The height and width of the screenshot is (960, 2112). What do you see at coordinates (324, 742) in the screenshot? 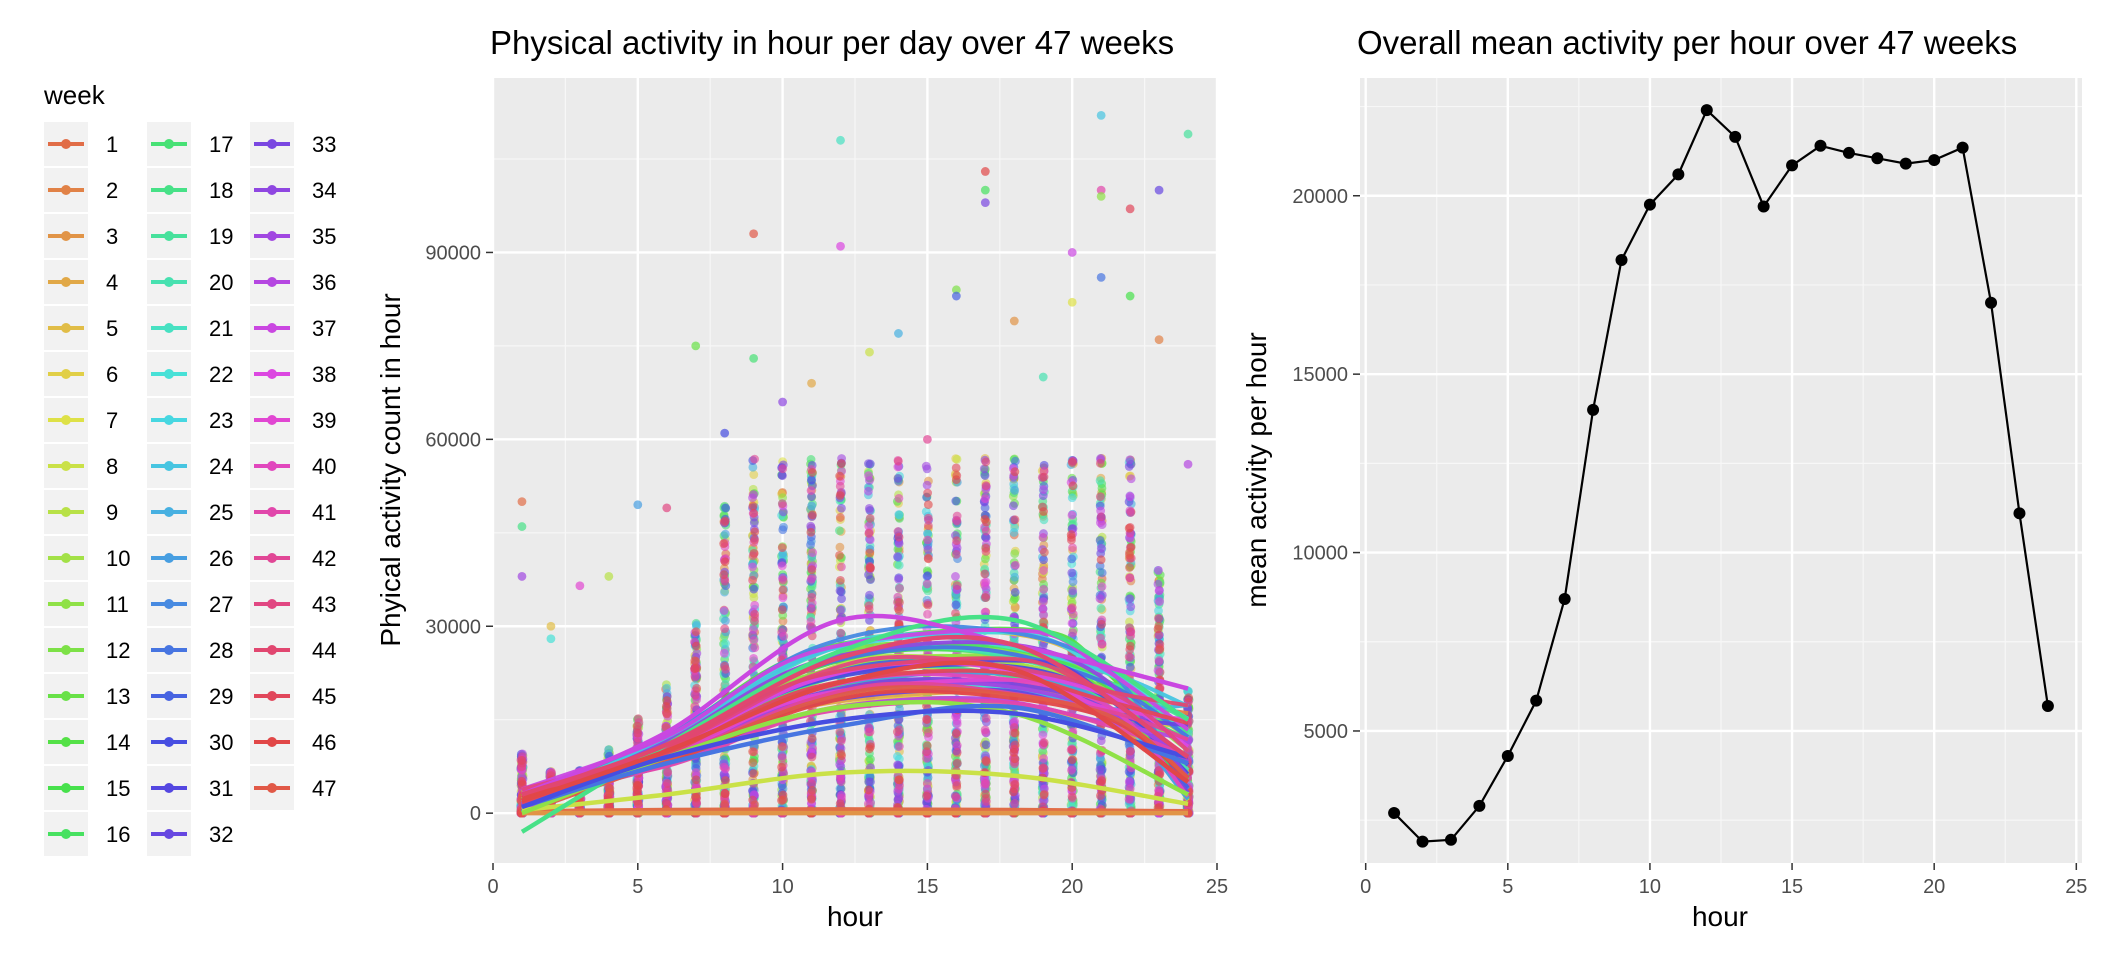
I see `legend-label: 46` at bounding box center [324, 742].